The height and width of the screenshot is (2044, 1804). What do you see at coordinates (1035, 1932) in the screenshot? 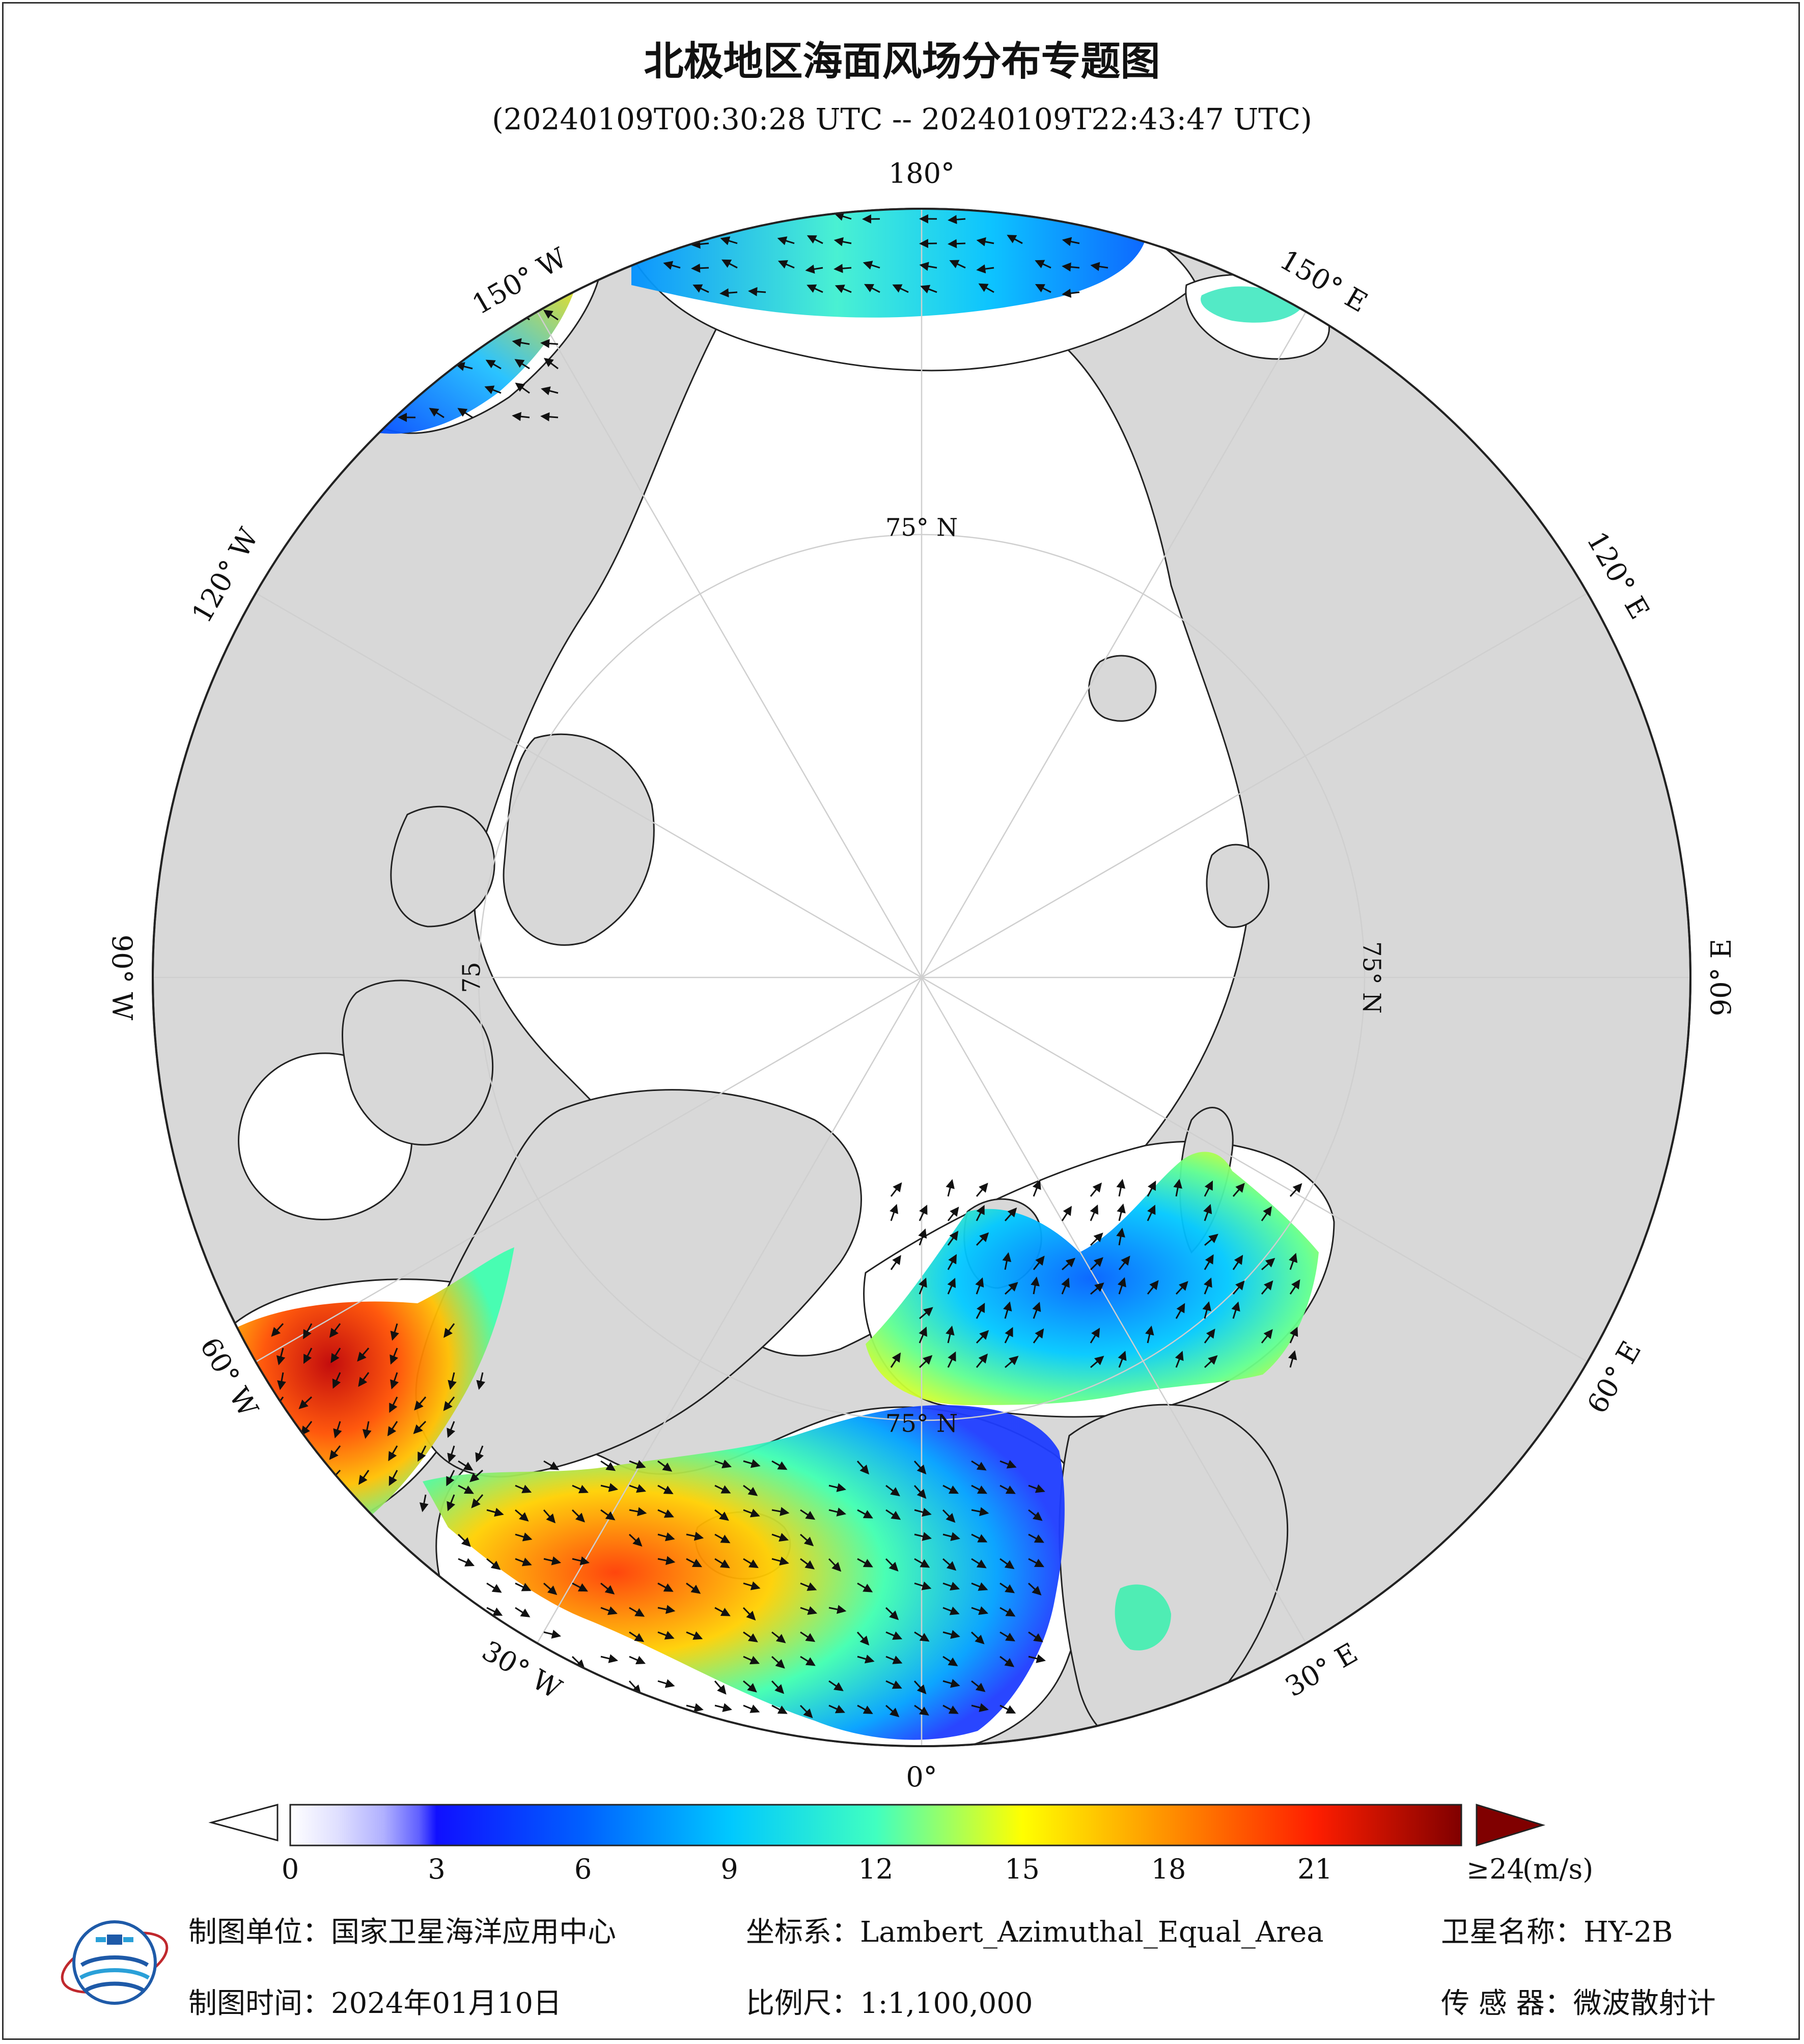
I see `footer-crs: 坐标系：Lambert_Azimuthal_Equal_Area` at bounding box center [1035, 1932].